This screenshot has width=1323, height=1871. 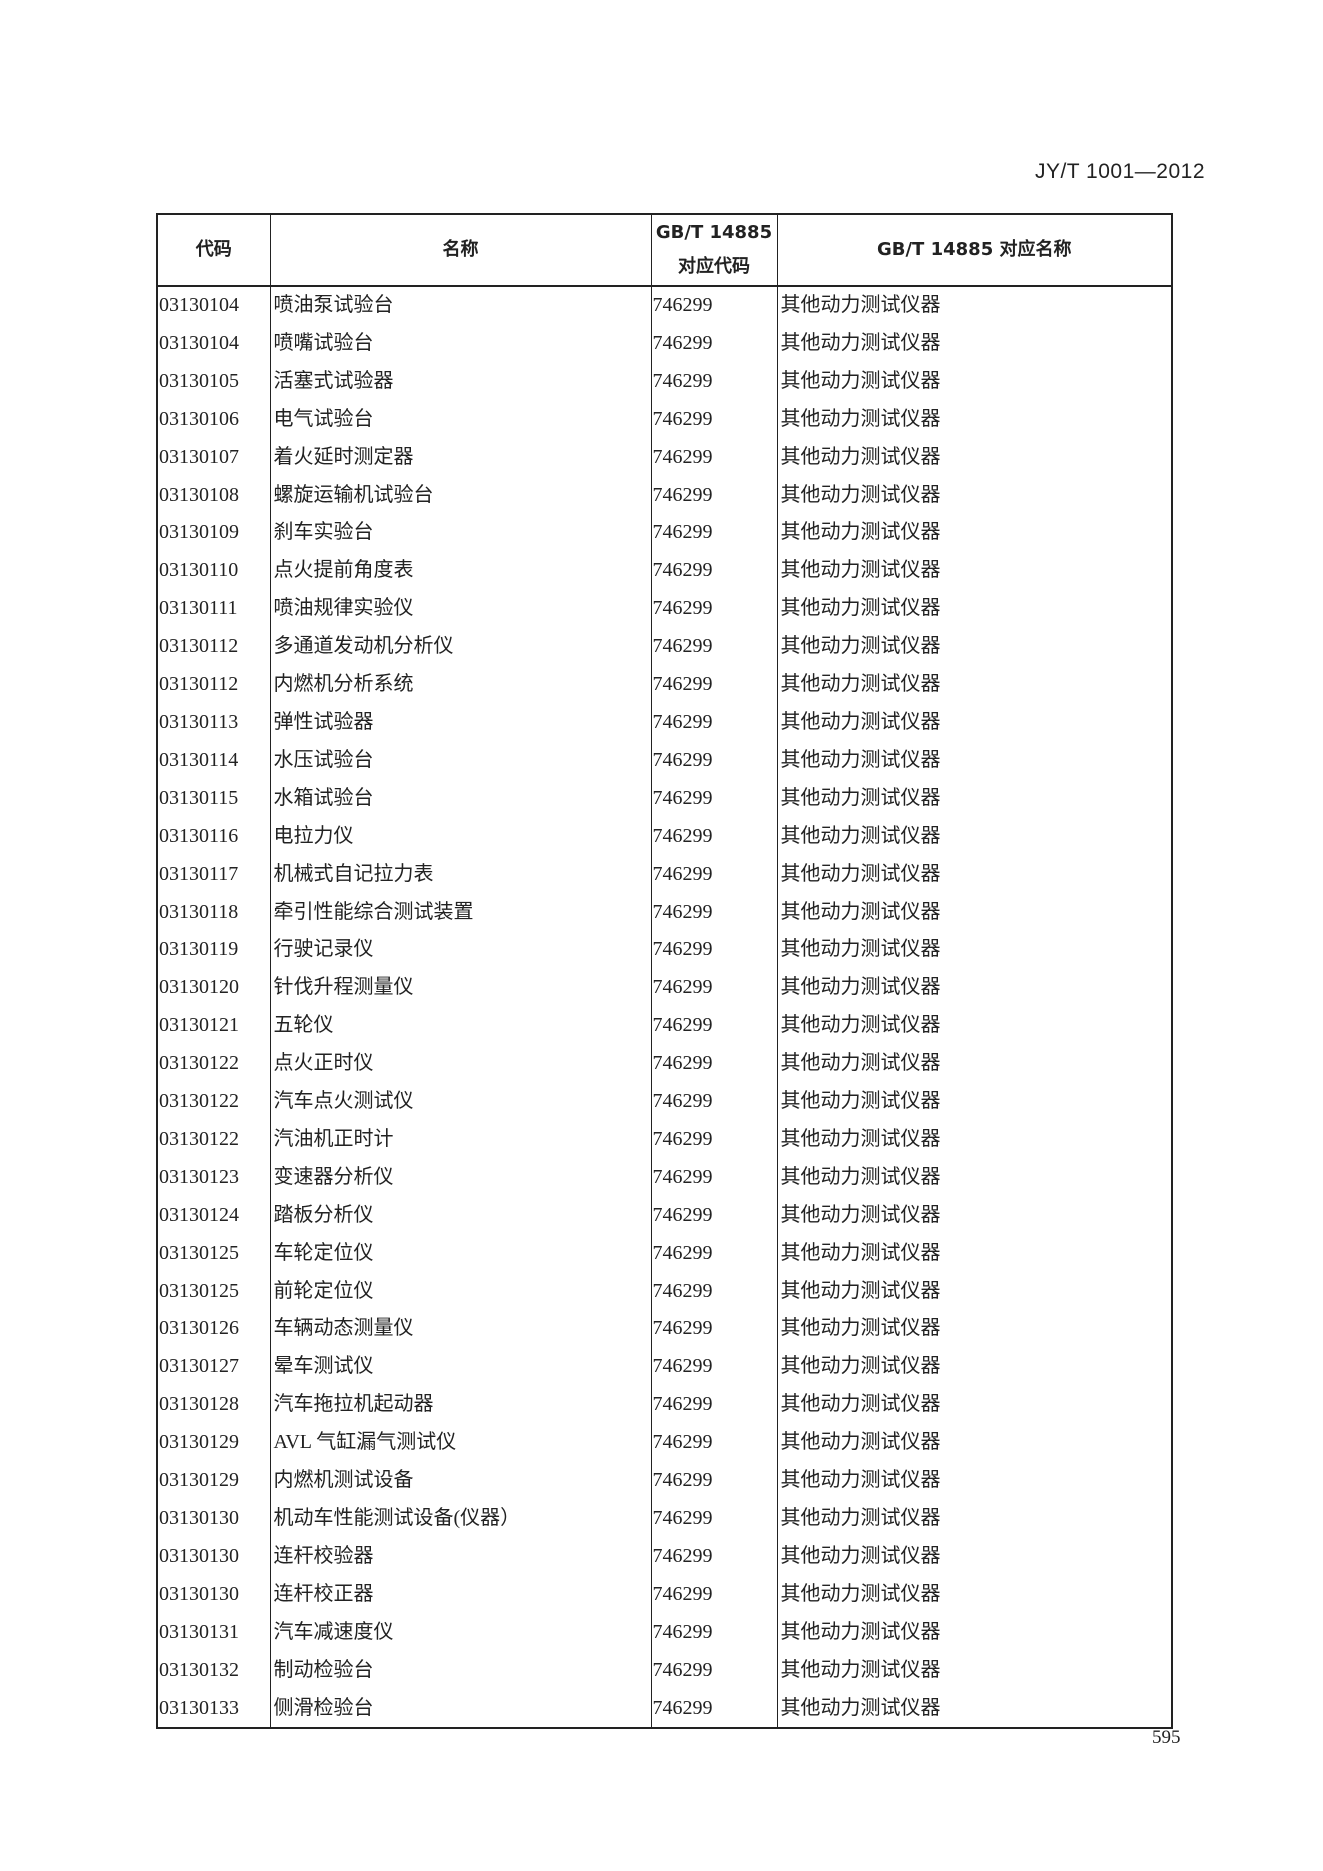 I want to click on cell-code: 03130114, so click(x=213, y=760).